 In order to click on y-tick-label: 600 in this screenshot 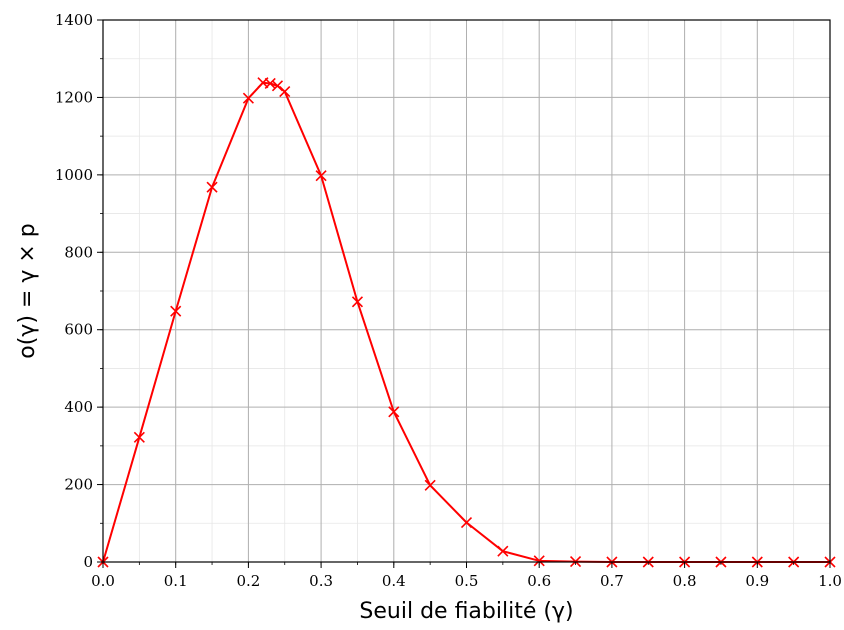, I will do `click(78, 330)`.